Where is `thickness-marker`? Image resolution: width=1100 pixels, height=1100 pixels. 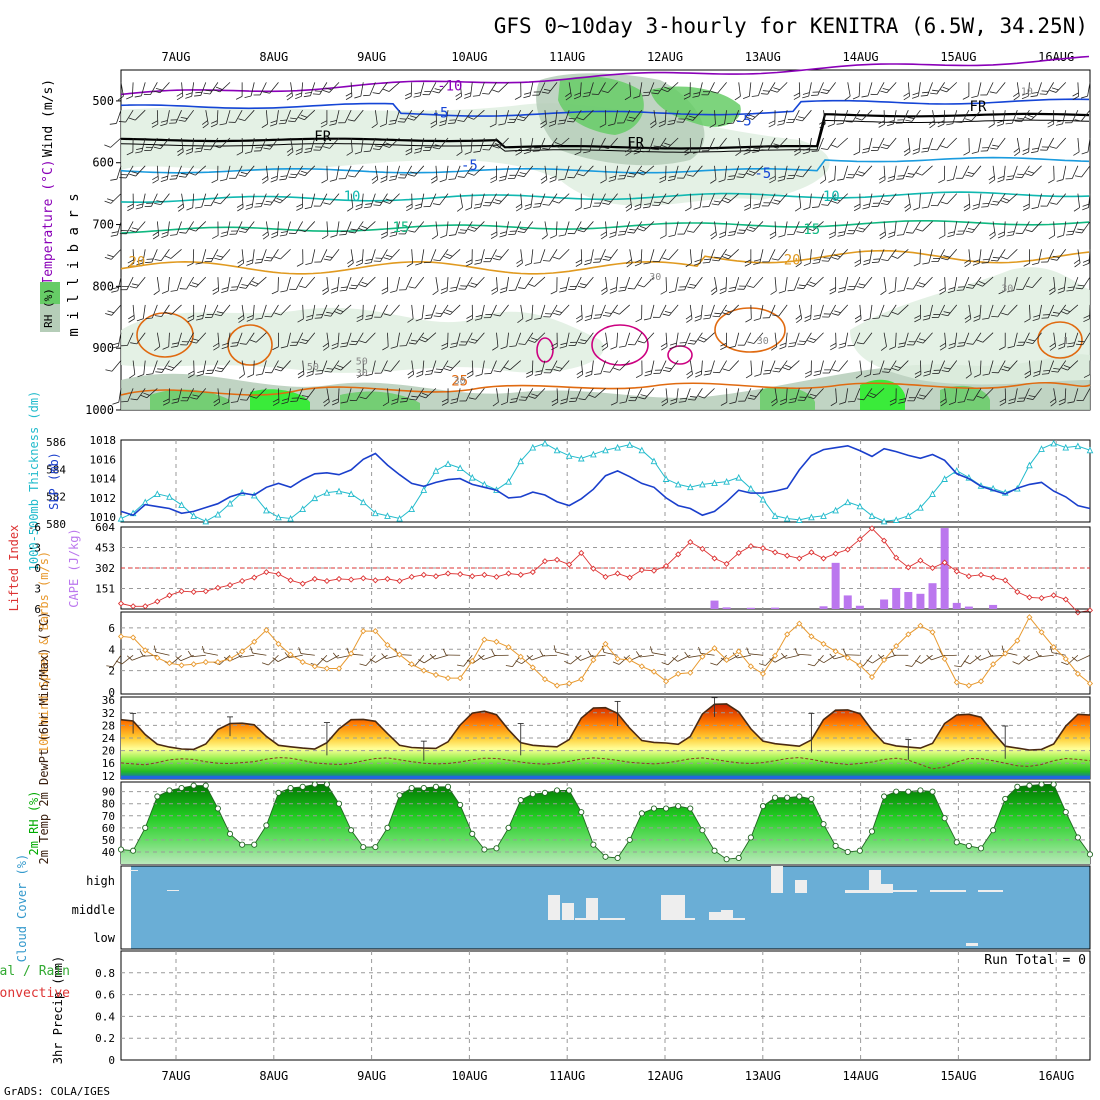 thickness-marker is located at coordinates (1090, 450).